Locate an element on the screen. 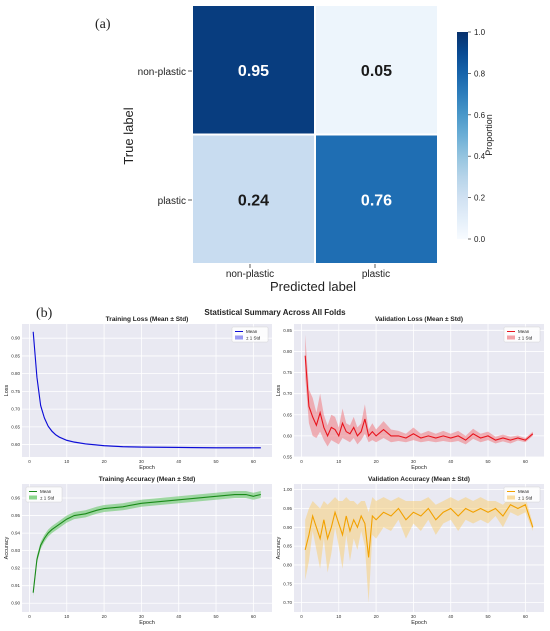  colorbar-tick-label: 0.0 is located at coordinates (480, 239).